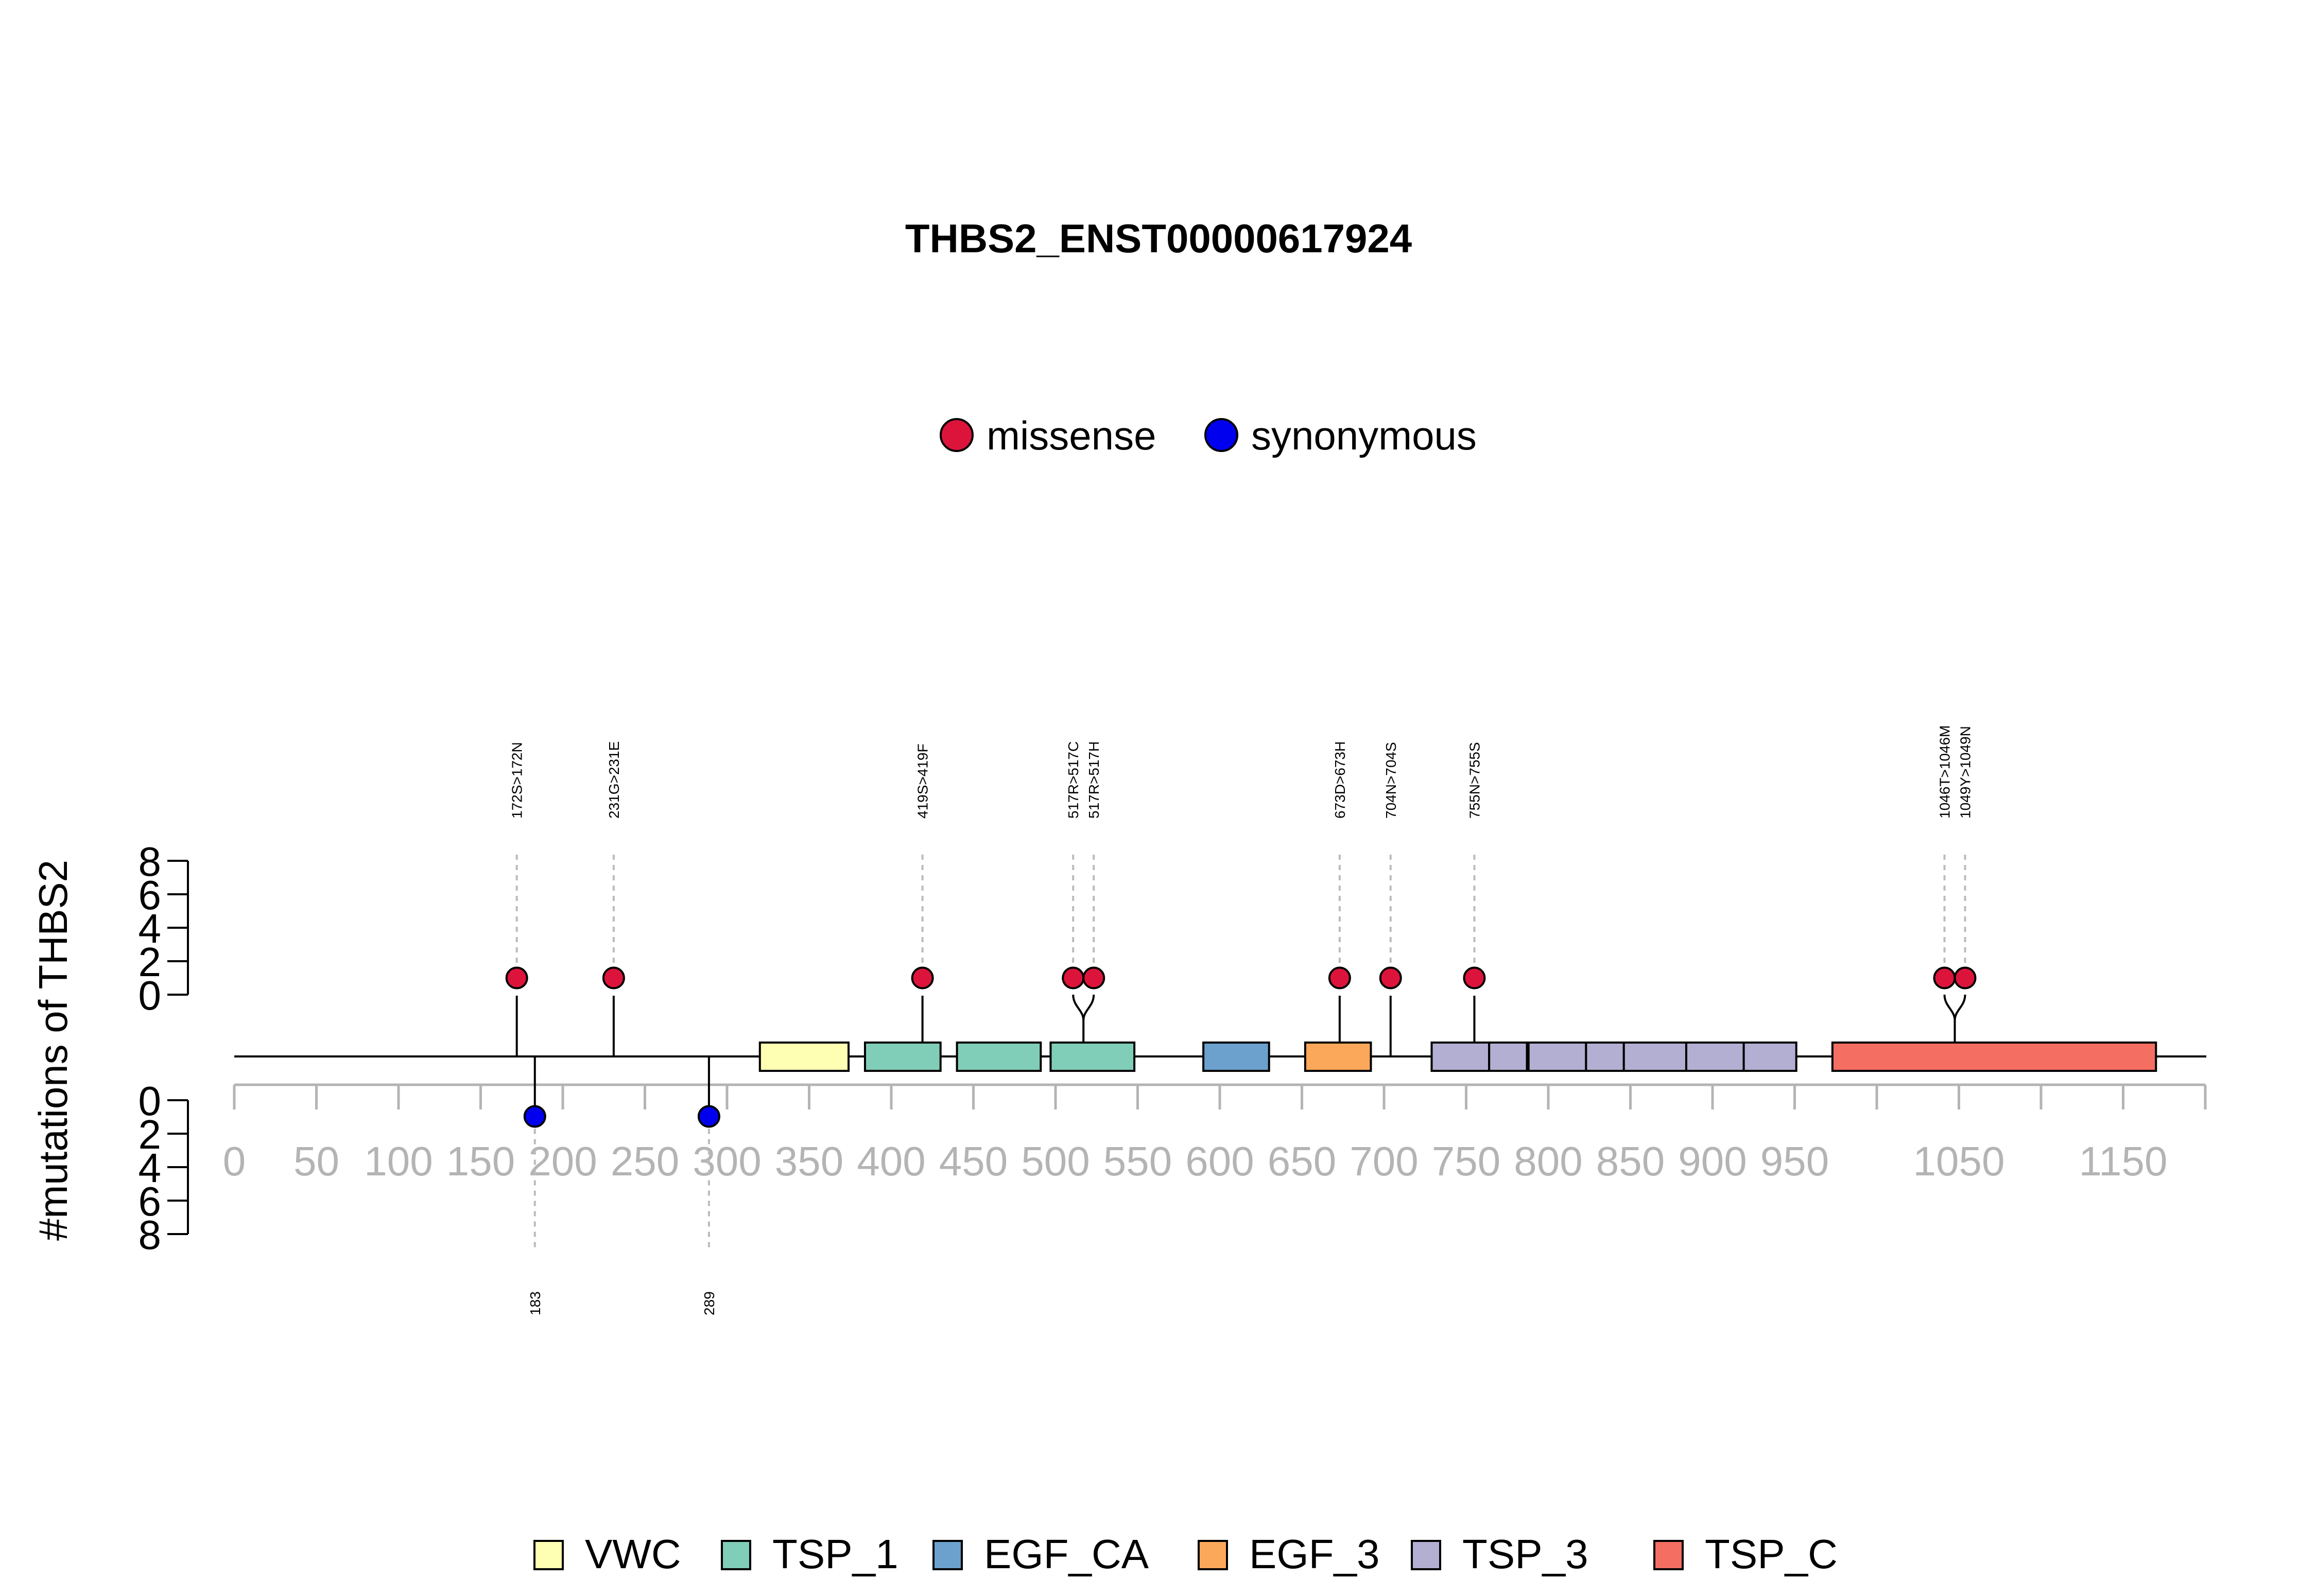 The image size is (2317, 1596). Describe the element at coordinates (727, 1161) in the screenshot. I see `x-tick-label: 300` at that location.